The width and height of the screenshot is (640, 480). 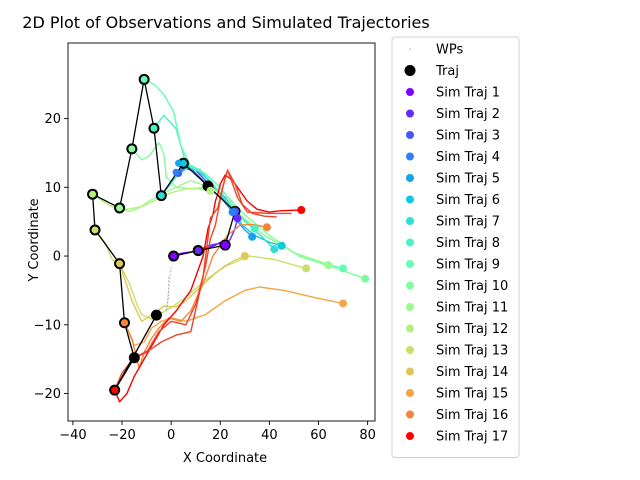 What do you see at coordinates (367, 435) in the screenshot?
I see `x-tick-label: 80` at bounding box center [367, 435].